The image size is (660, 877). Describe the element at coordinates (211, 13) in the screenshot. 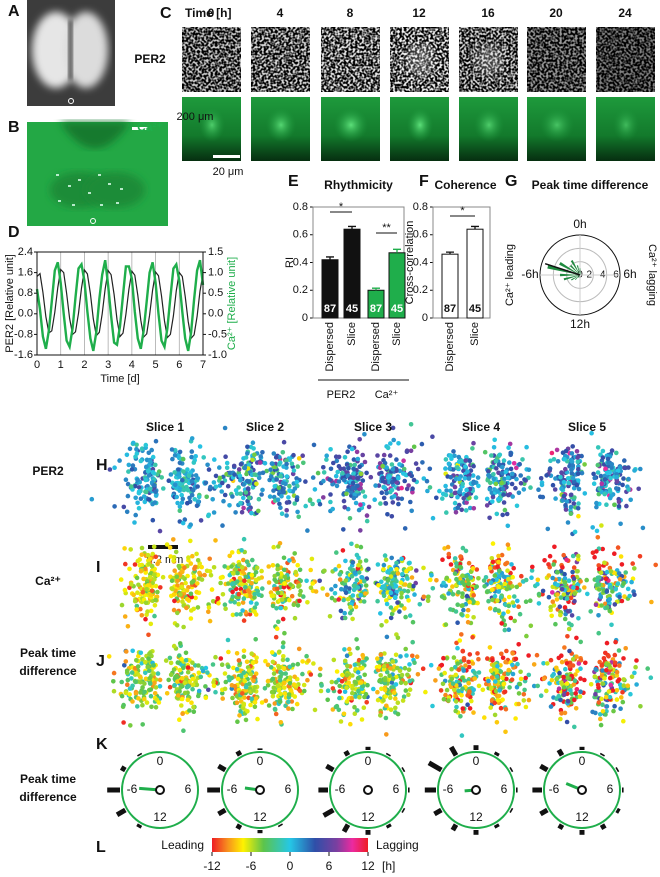

I see `time-tick-label: 0` at that location.